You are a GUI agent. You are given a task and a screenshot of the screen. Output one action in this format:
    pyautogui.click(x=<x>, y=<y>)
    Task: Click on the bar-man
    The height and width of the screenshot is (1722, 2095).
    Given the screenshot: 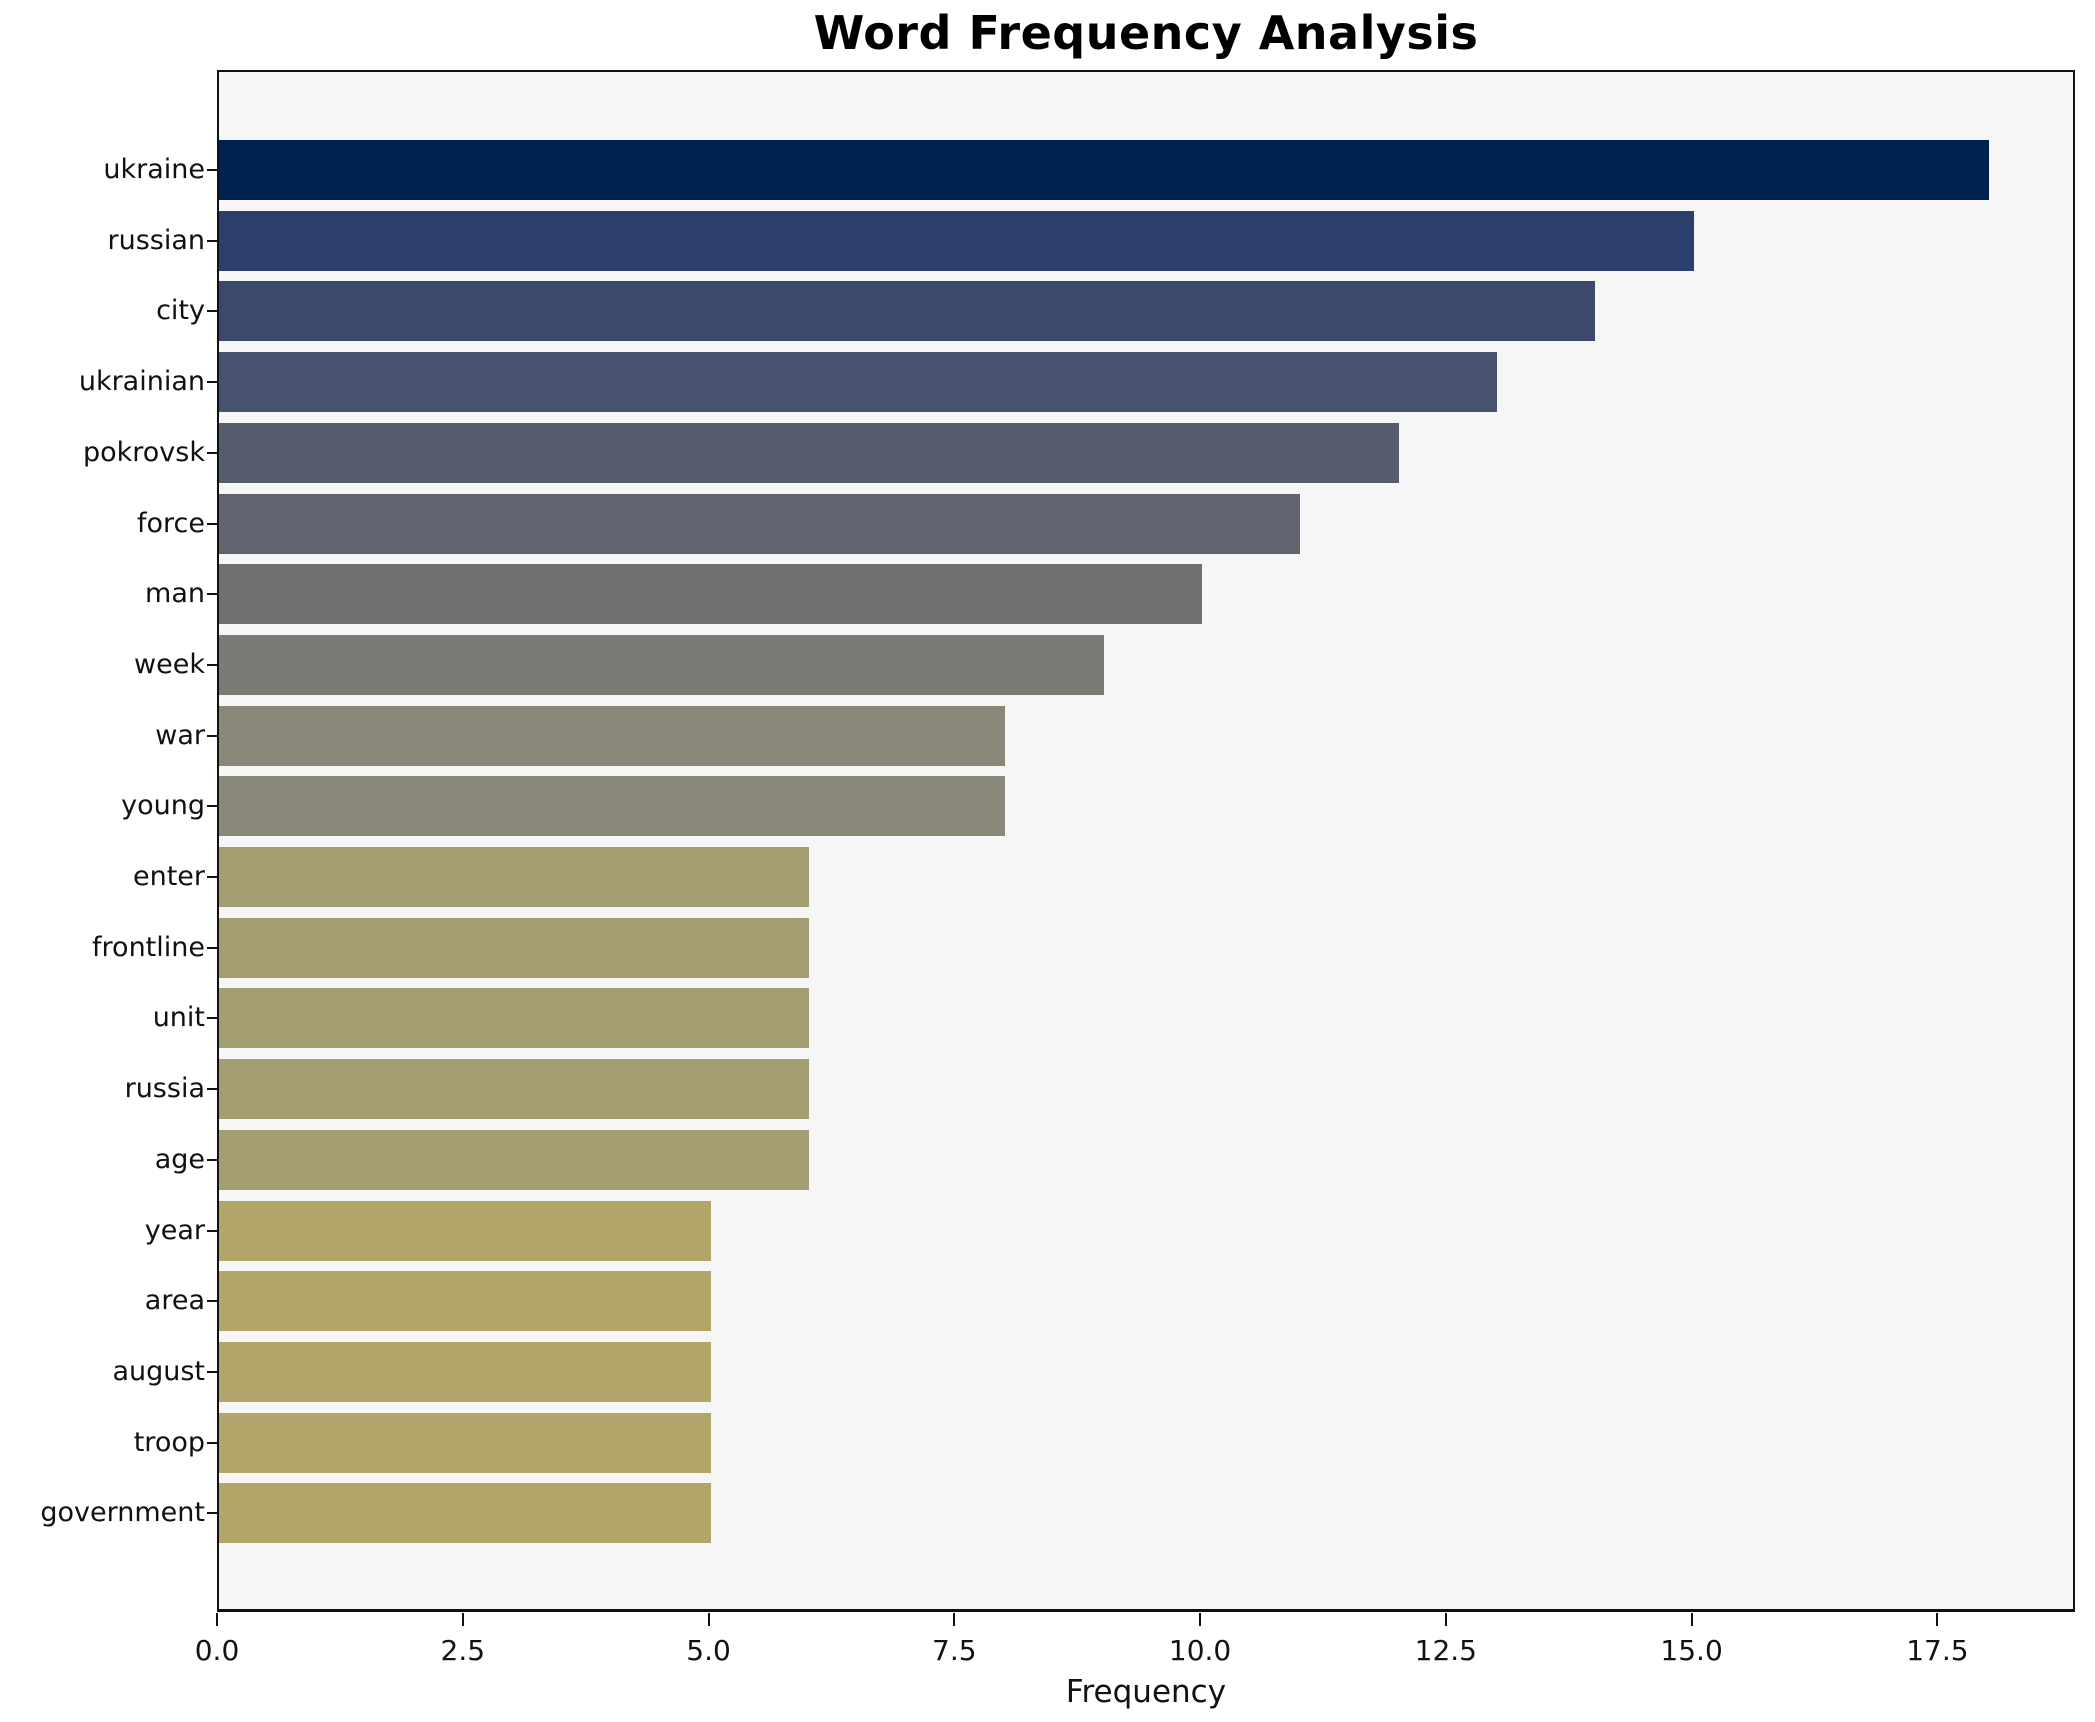 What is the action you would take?
    pyautogui.click(x=710, y=594)
    